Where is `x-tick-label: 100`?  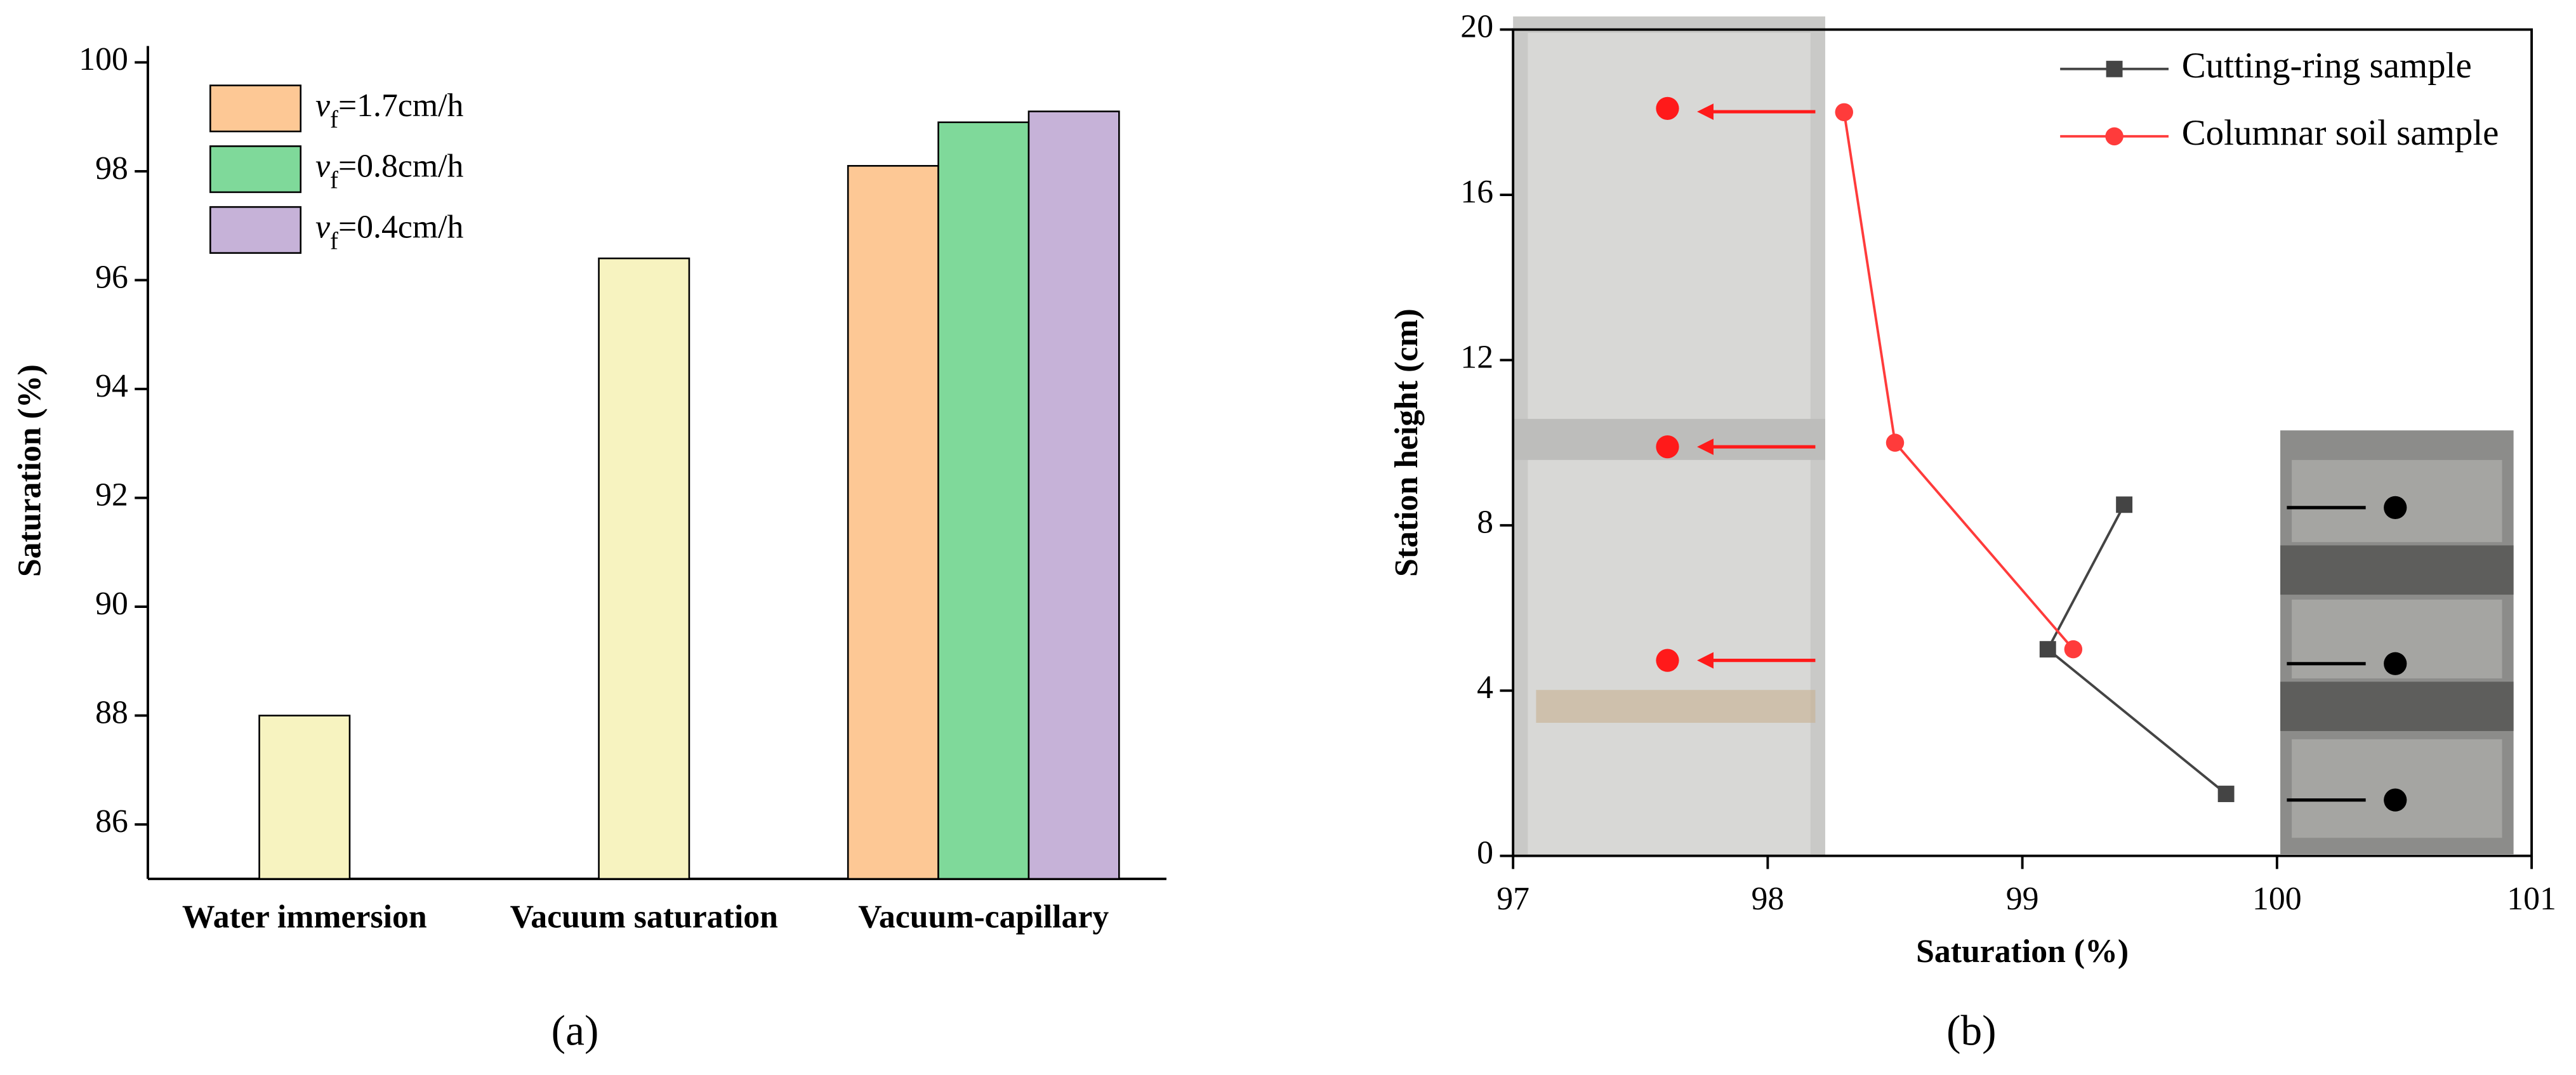 x-tick-label: 100 is located at coordinates (2277, 899).